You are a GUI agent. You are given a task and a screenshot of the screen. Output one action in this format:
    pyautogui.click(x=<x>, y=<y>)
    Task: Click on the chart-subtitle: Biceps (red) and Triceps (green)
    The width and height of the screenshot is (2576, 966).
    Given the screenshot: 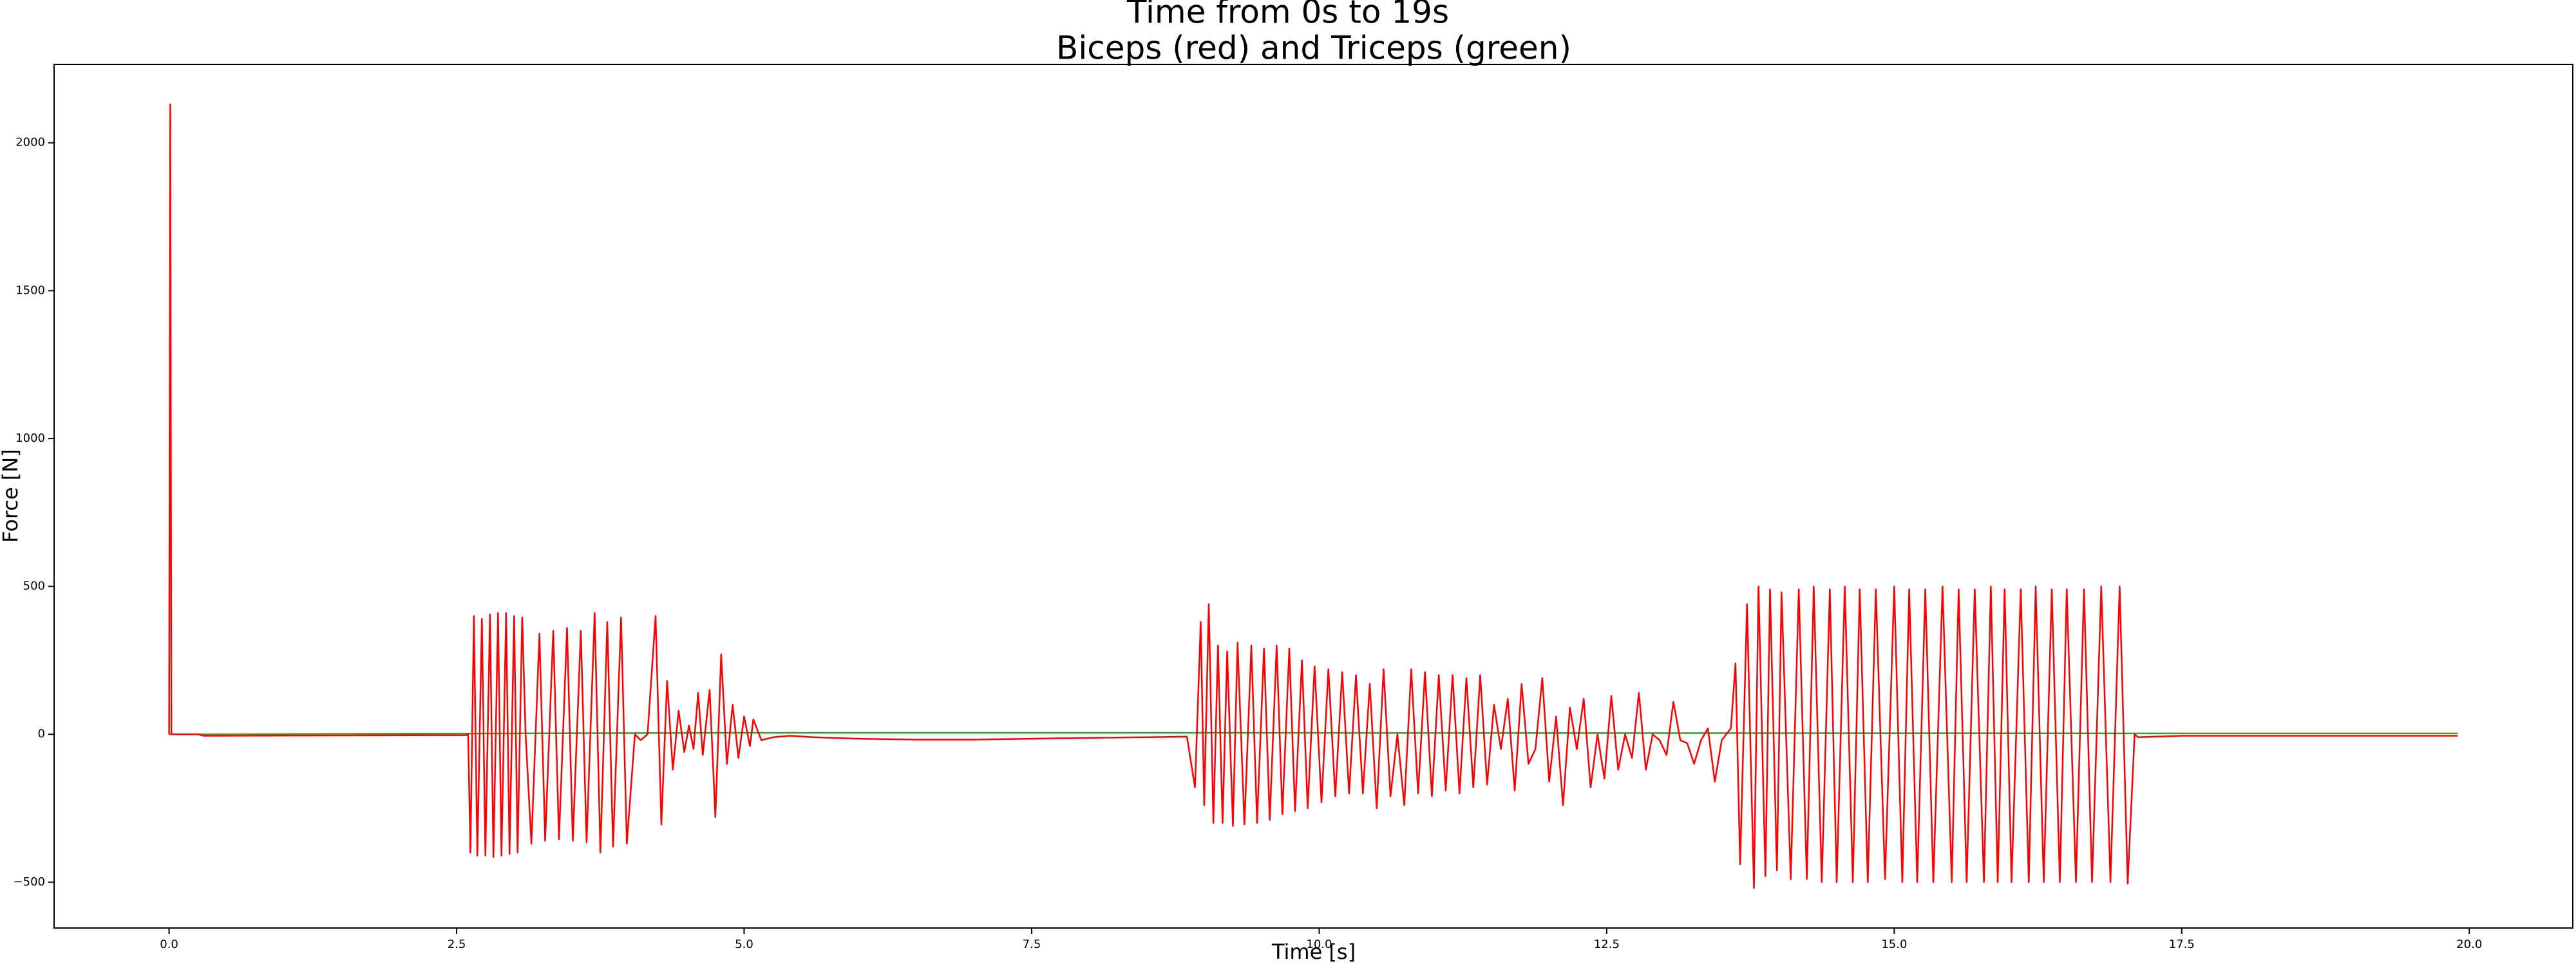 What is the action you would take?
    pyautogui.click(x=1314, y=48)
    